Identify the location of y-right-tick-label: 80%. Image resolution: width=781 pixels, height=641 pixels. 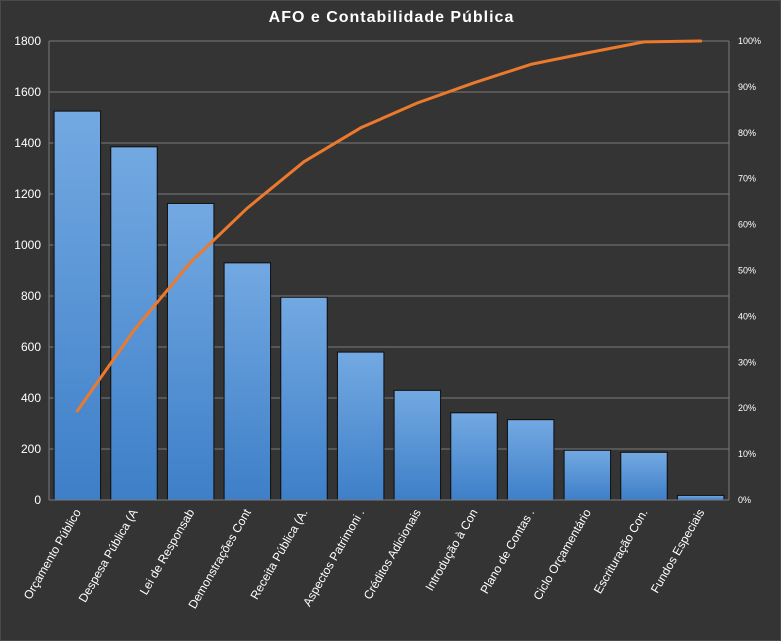
(747, 133).